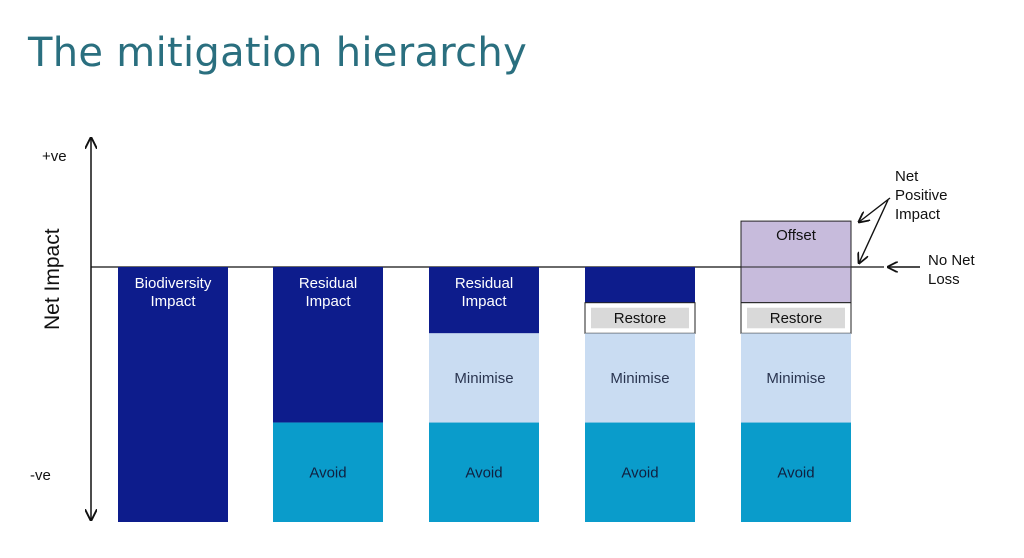 The image size is (1024, 558). I want to click on page-title: The mitigation hierarchy, so click(278, 53).